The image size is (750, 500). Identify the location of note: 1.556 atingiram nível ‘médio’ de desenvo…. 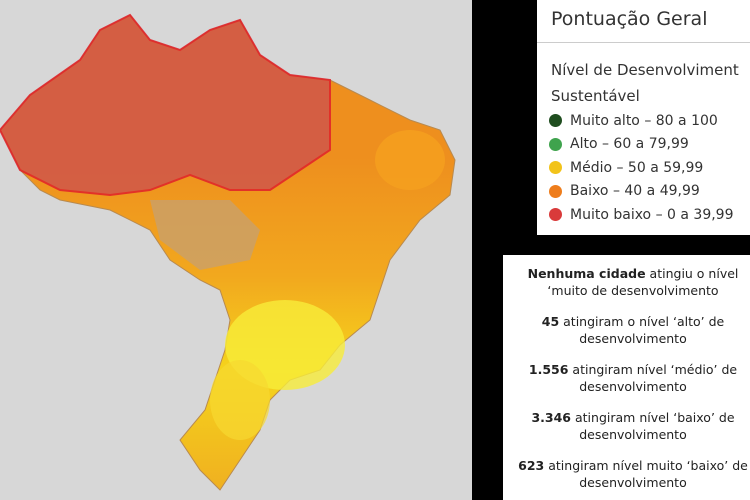
(626, 375).